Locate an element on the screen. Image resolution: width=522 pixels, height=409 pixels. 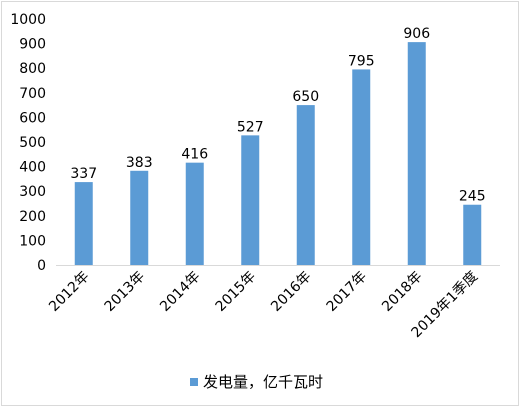
y-tick-label: 600 is located at coordinates (32, 118).